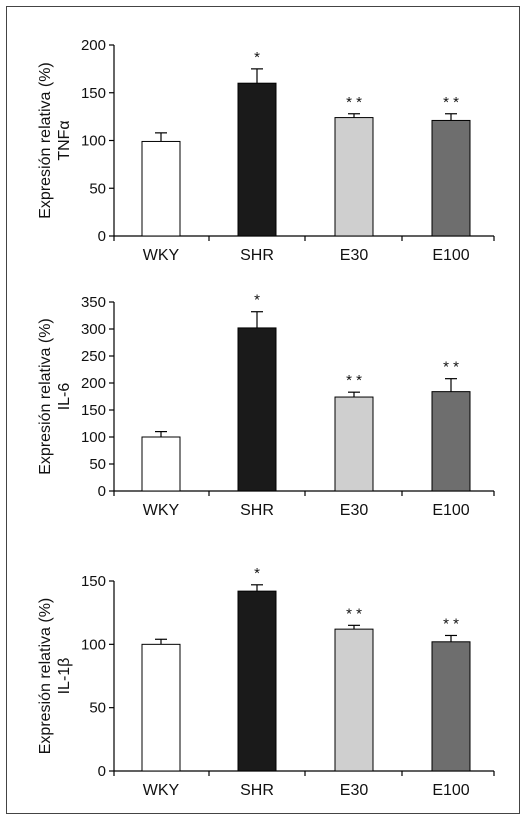 The height and width of the screenshot is (825, 532). I want to click on y-tick-label: 250, so click(93, 356).